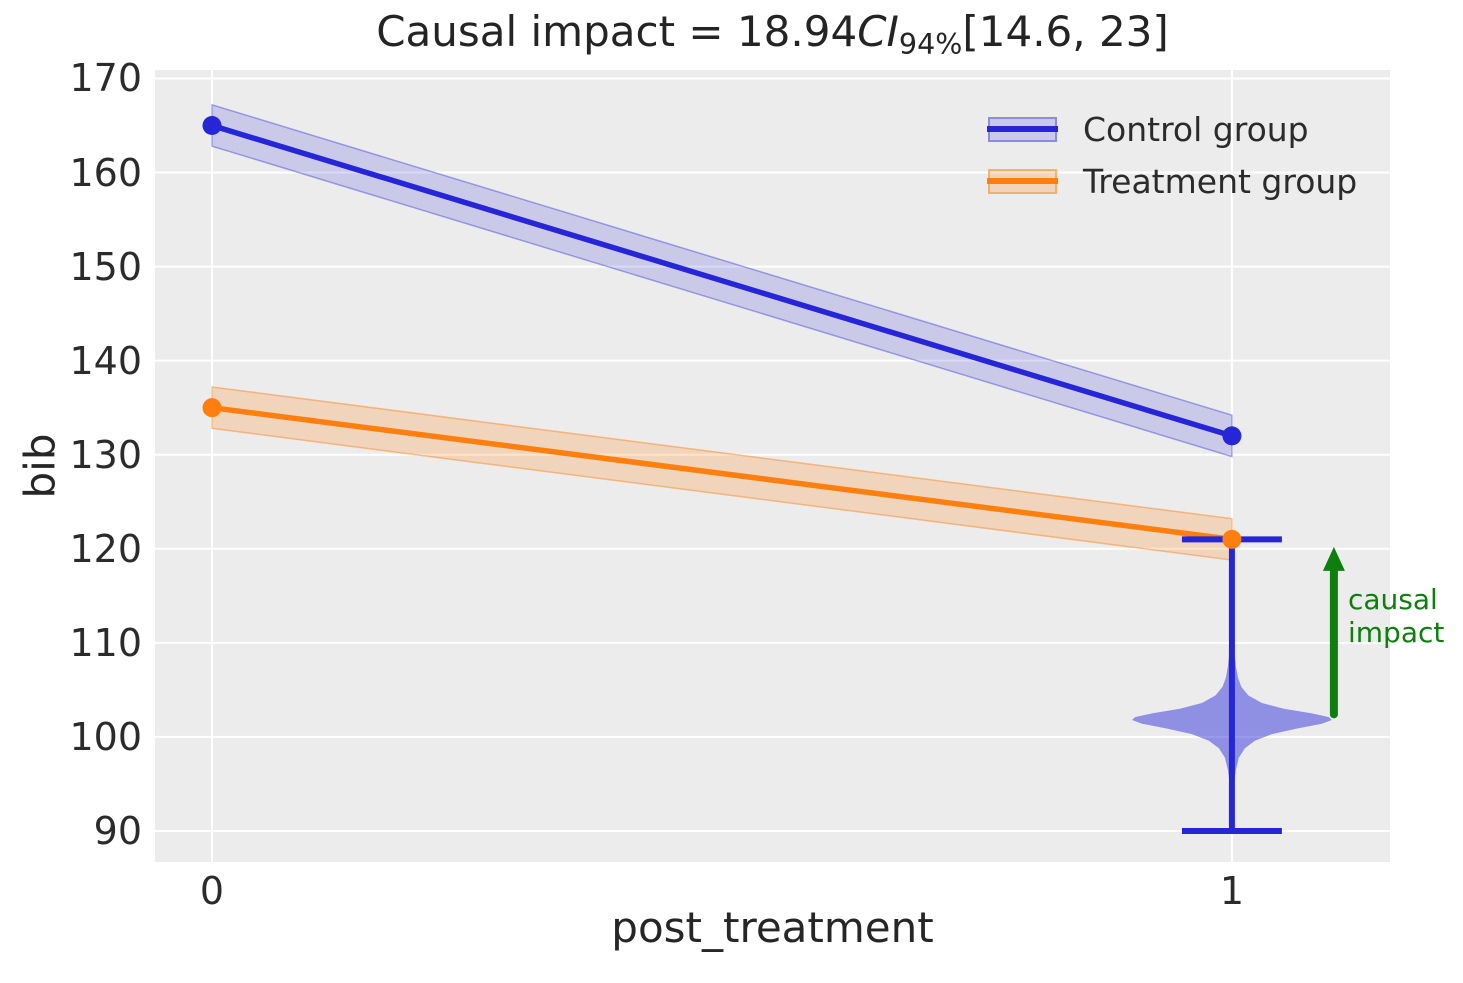 This screenshot has height=983, width=1463. I want to click on y-tick-label: 170, so click(105, 78).